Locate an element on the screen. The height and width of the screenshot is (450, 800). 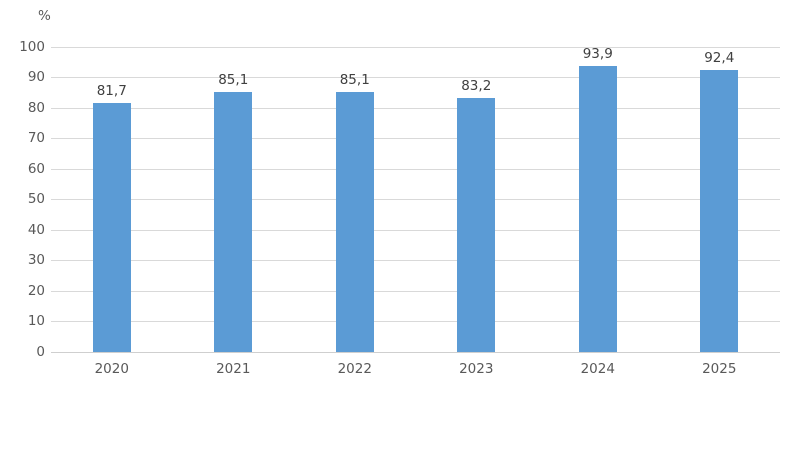
x-axis-line is located at coordinates (415, 352).